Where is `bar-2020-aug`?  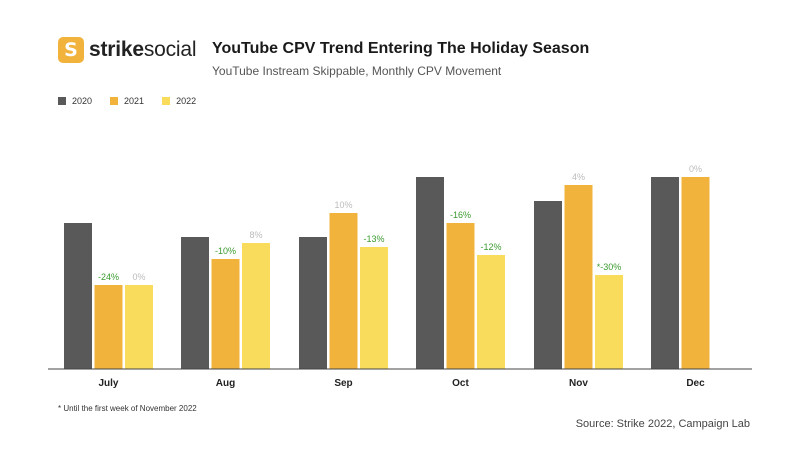
bar-2020-aug is located at coordinates (195, 303).